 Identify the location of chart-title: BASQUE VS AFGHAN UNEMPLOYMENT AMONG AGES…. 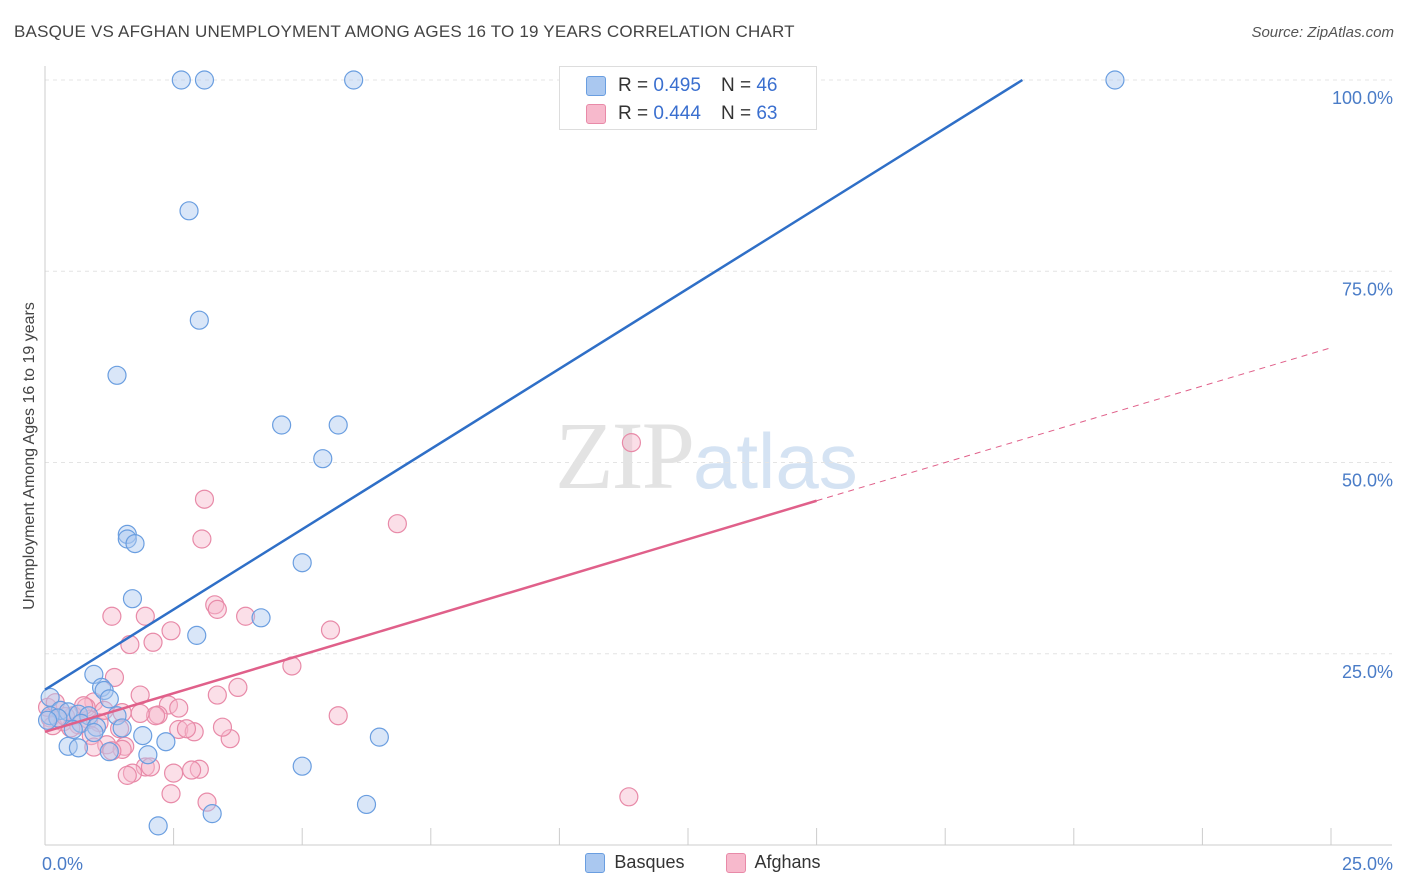
(404, 31).